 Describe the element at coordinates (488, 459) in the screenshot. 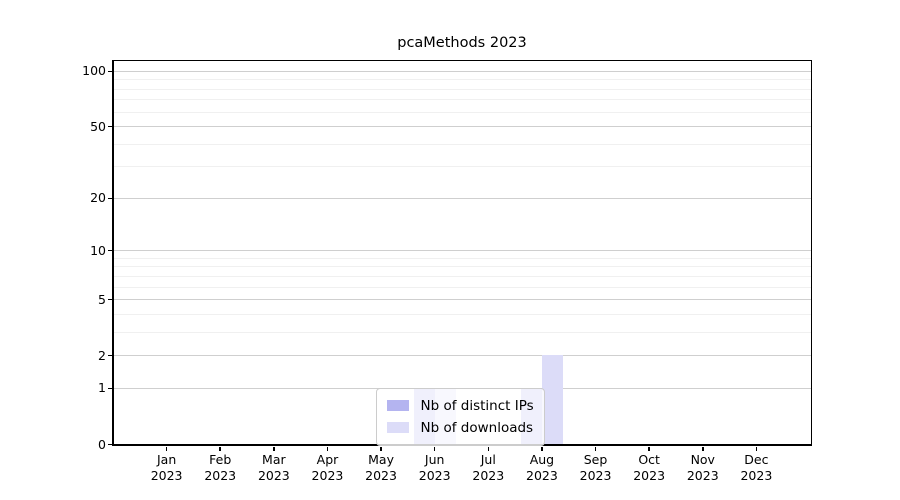

I see `x-axis-tick-month-6: Jul` at that location.